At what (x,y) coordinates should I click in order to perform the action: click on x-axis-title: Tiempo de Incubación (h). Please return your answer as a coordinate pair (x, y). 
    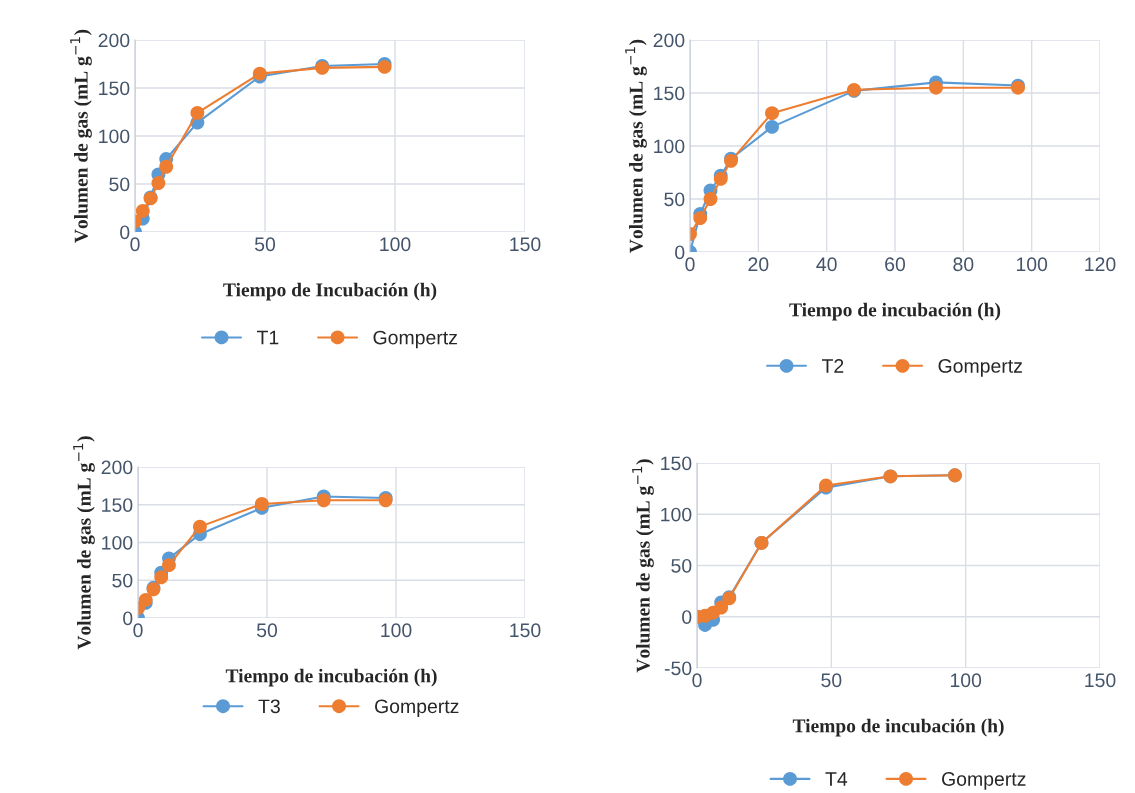
    Looking at the image, I should click on (330, 291).